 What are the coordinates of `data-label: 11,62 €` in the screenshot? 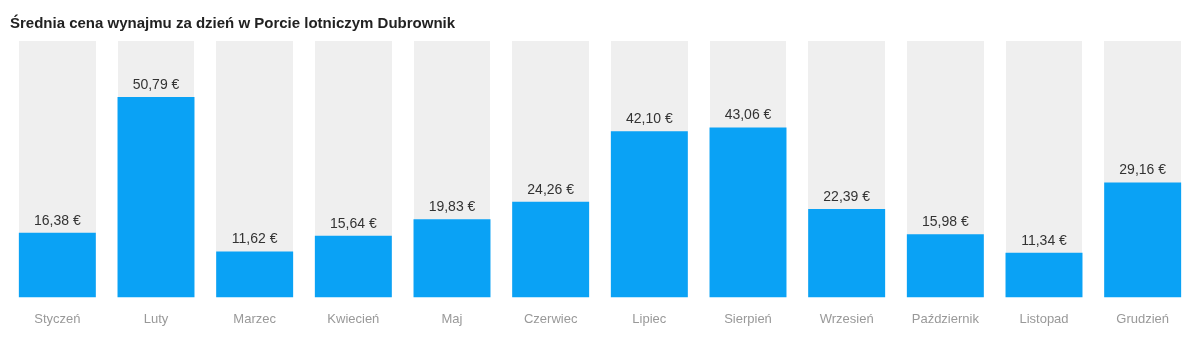 It's located at (254, 238).